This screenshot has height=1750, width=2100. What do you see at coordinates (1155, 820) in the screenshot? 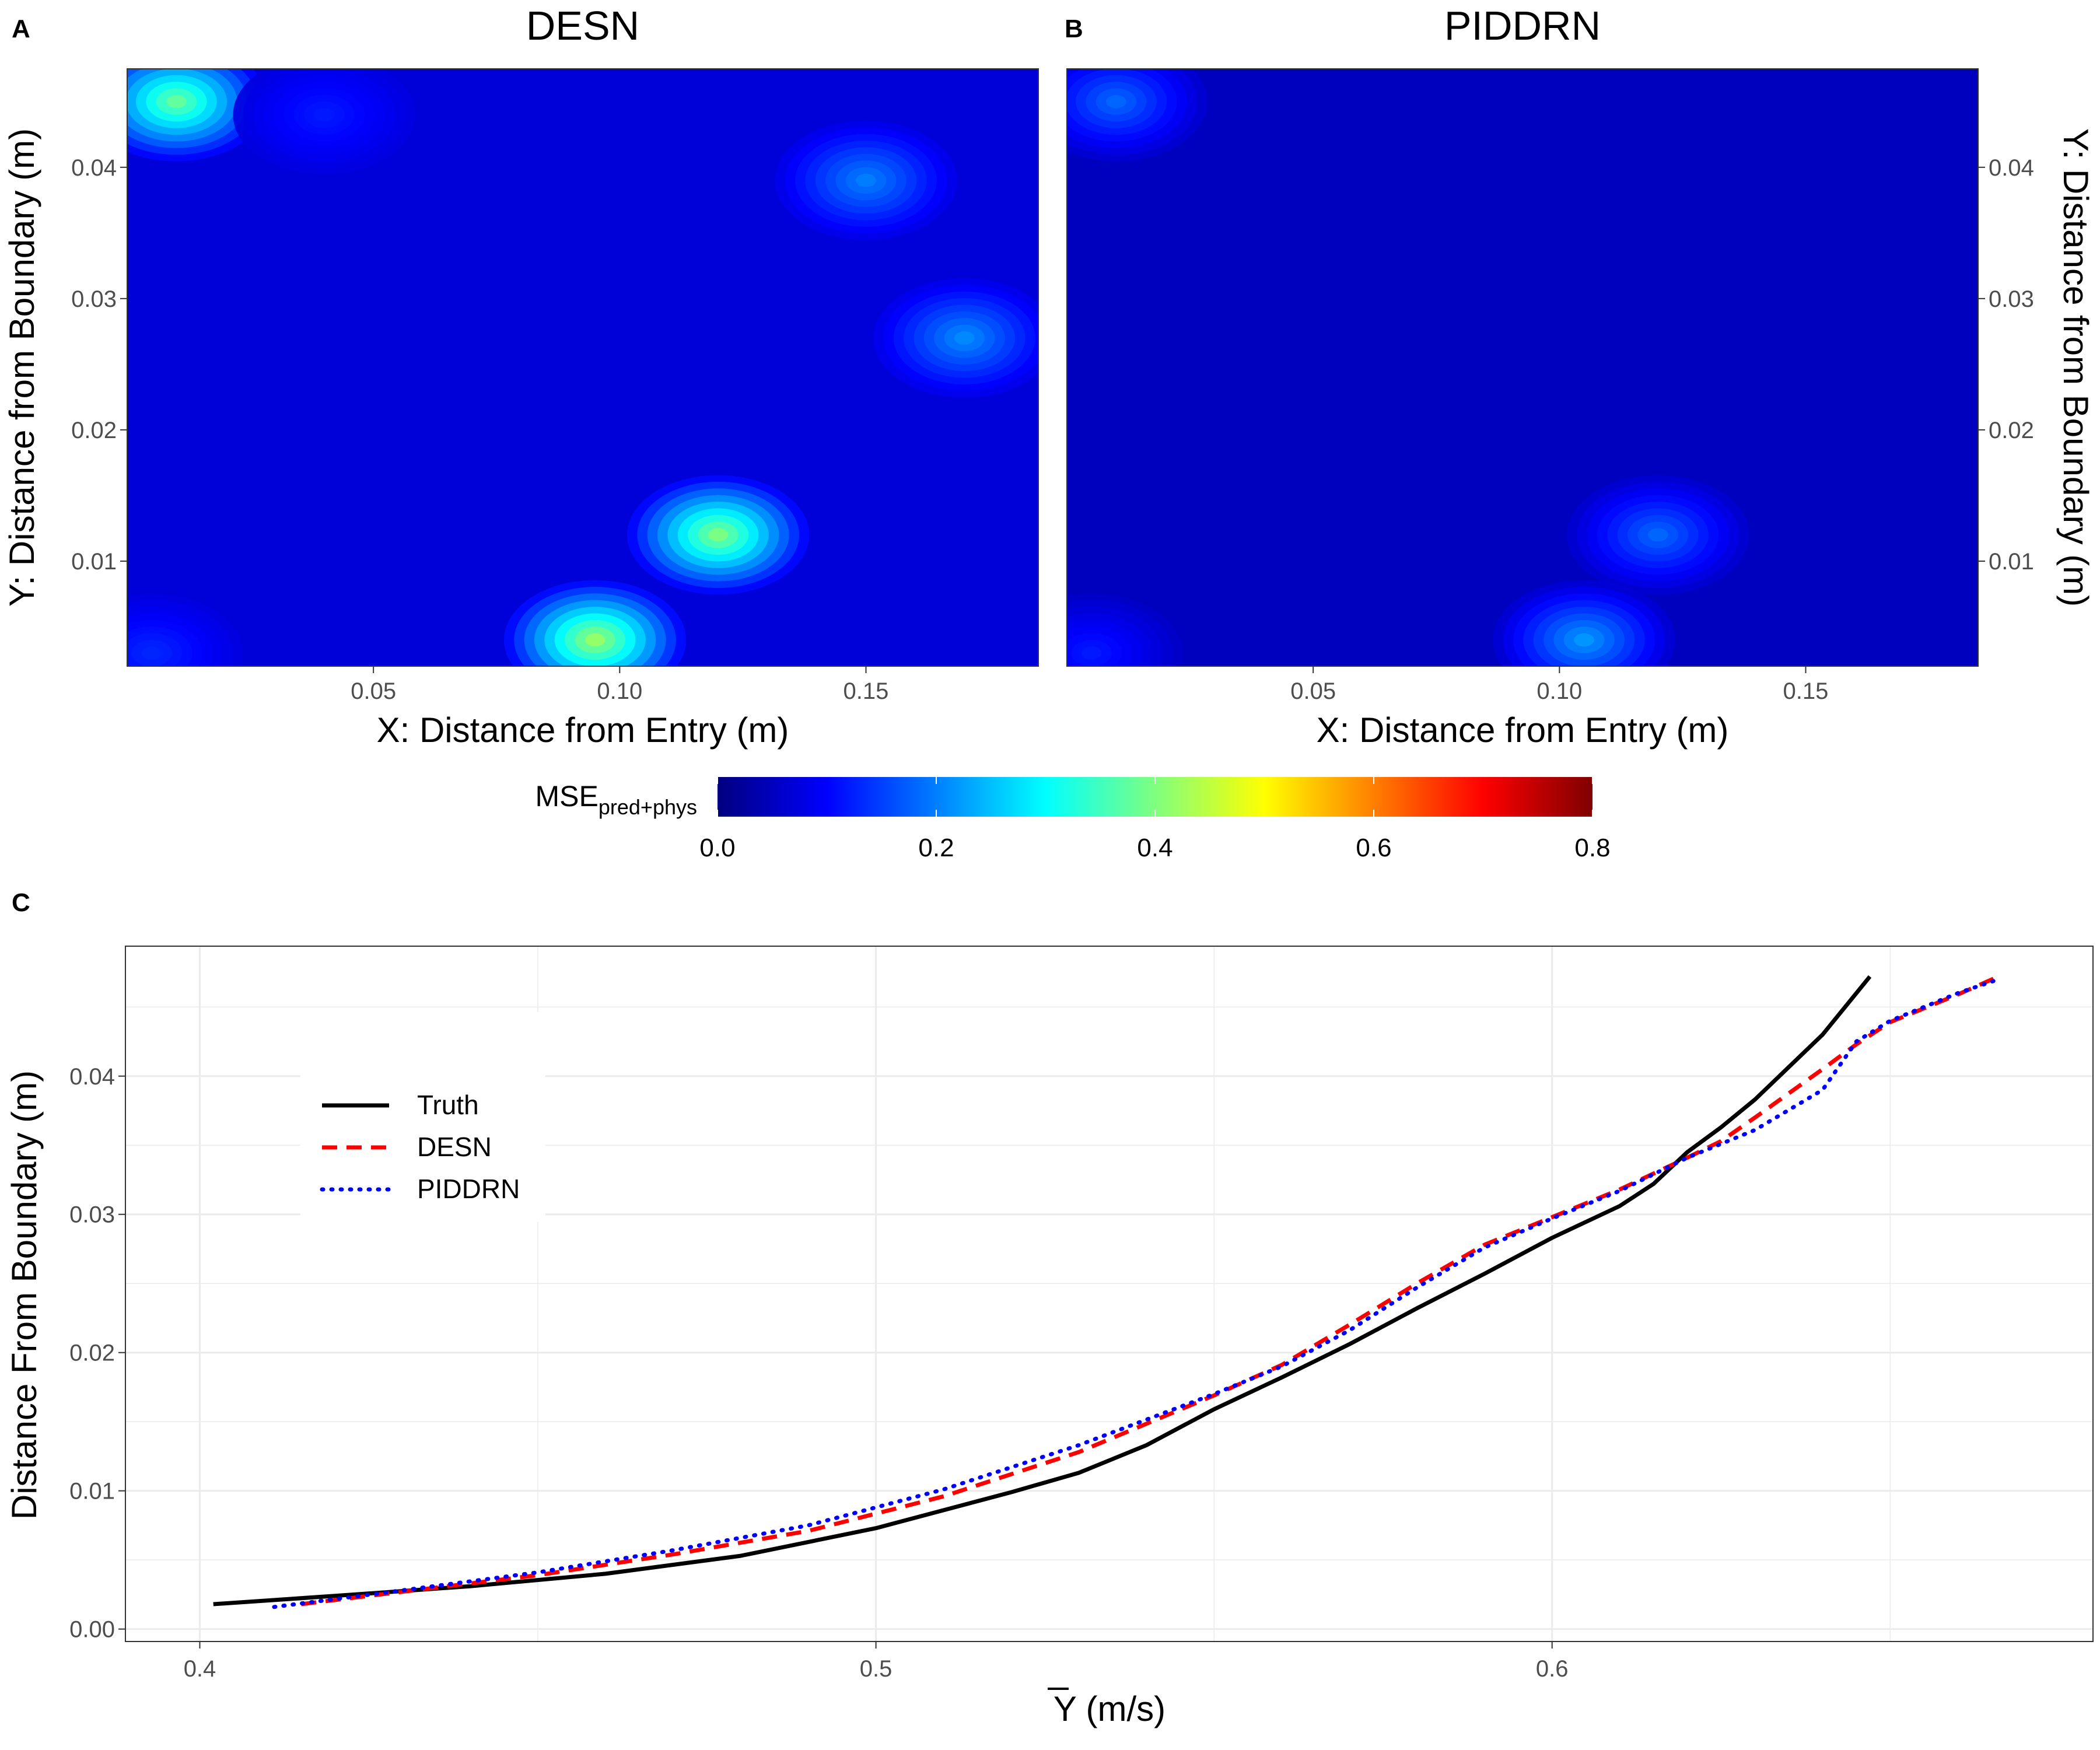
I see `colorbar-ticks: 0.0 0.2 0.4 0.6 0.8` at bounding box center [1155, 820].